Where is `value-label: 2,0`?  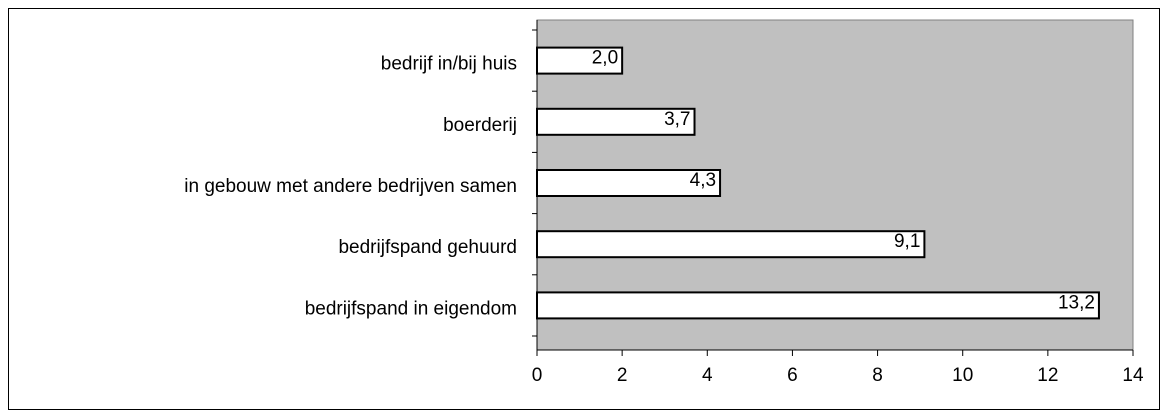 value-label: 2,0 is located at coordinates (605, 58).